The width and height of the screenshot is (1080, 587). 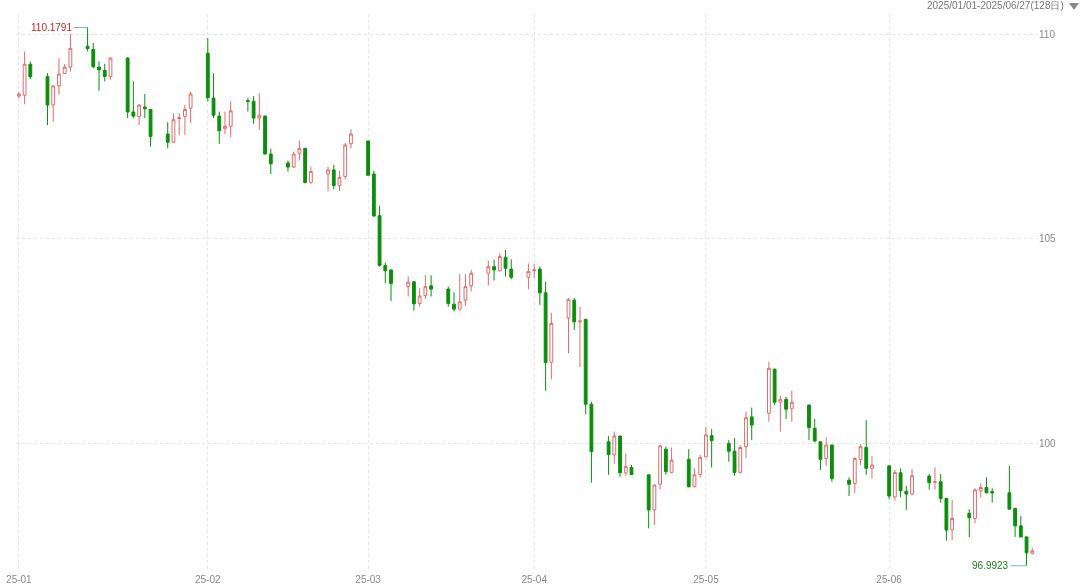 What do you see at coordinates (52, 27) in the screenshot?
I see `annotation: 110.1791` at bounding box center [52, 27].